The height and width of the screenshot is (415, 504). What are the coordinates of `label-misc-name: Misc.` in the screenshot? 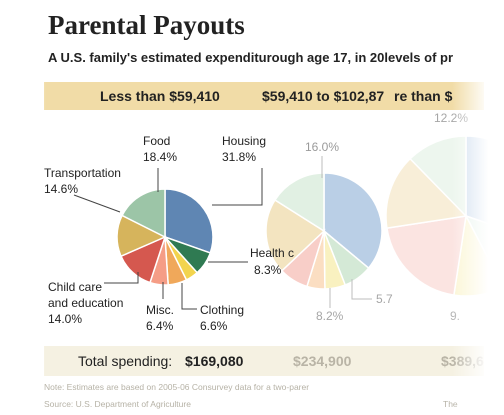 It's located at (160, 310).